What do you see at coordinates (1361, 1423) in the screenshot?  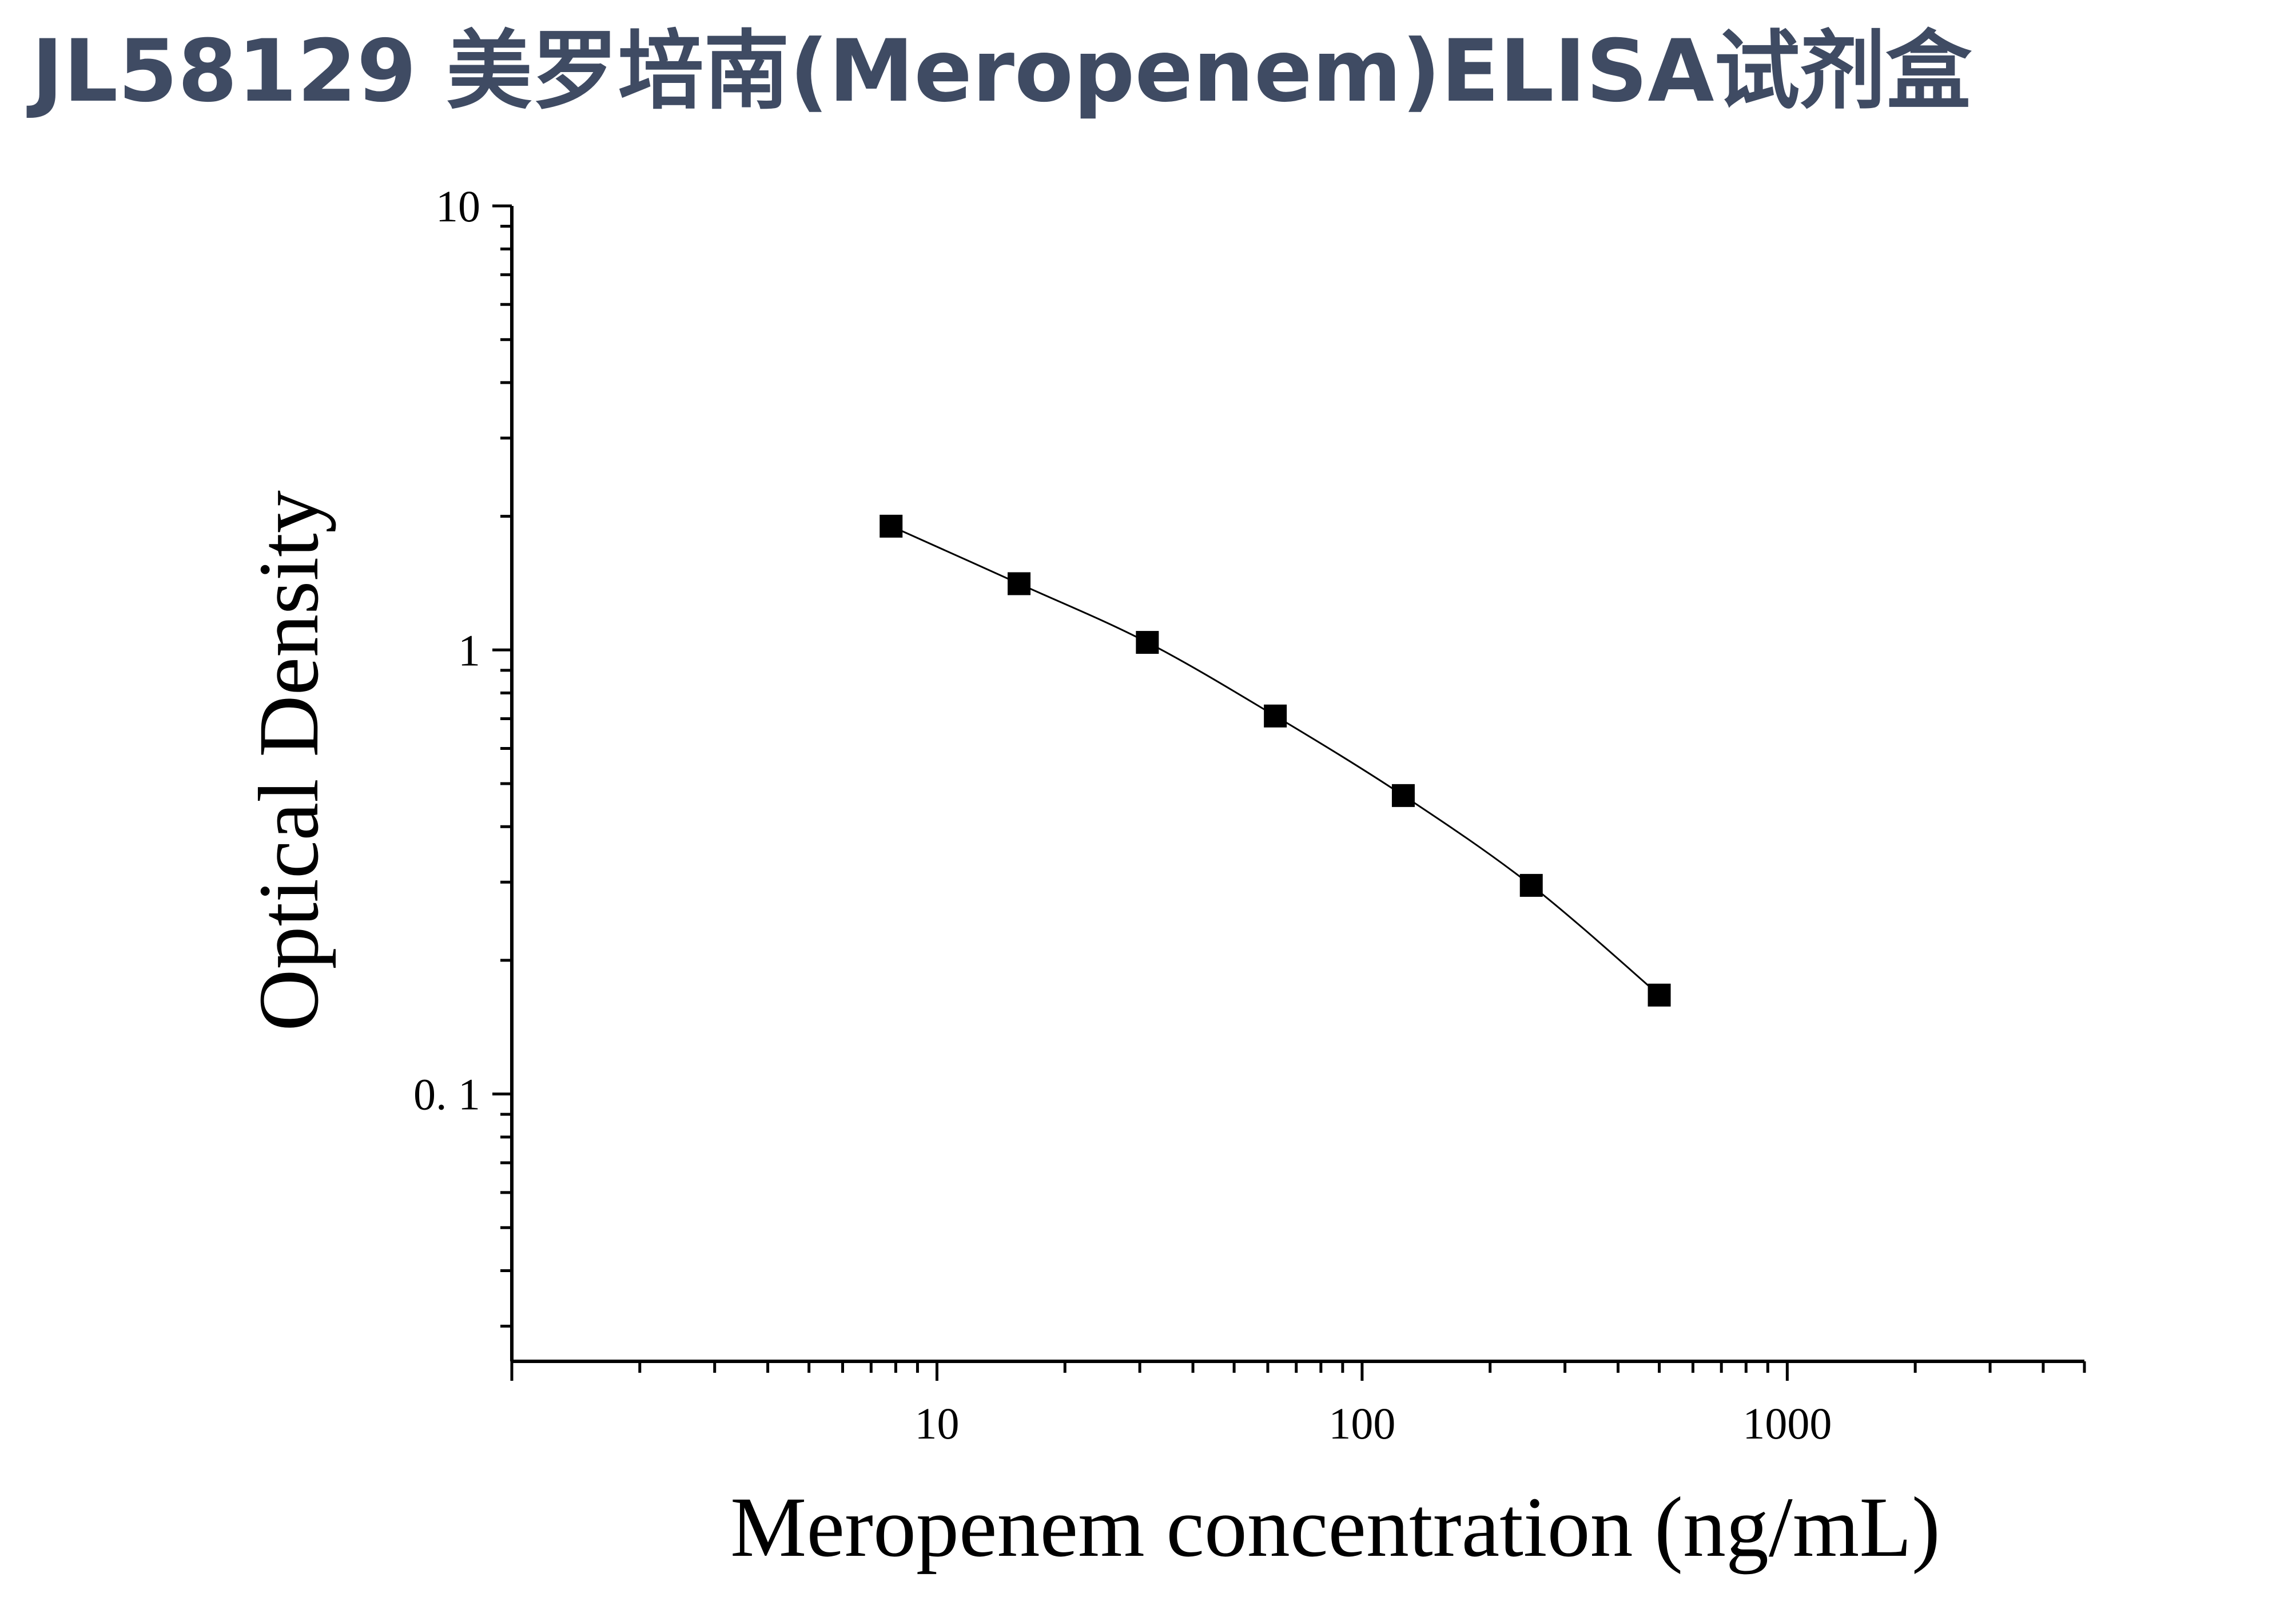 I see `x-tick-label: 100` at bounding box center [1361, 1423].